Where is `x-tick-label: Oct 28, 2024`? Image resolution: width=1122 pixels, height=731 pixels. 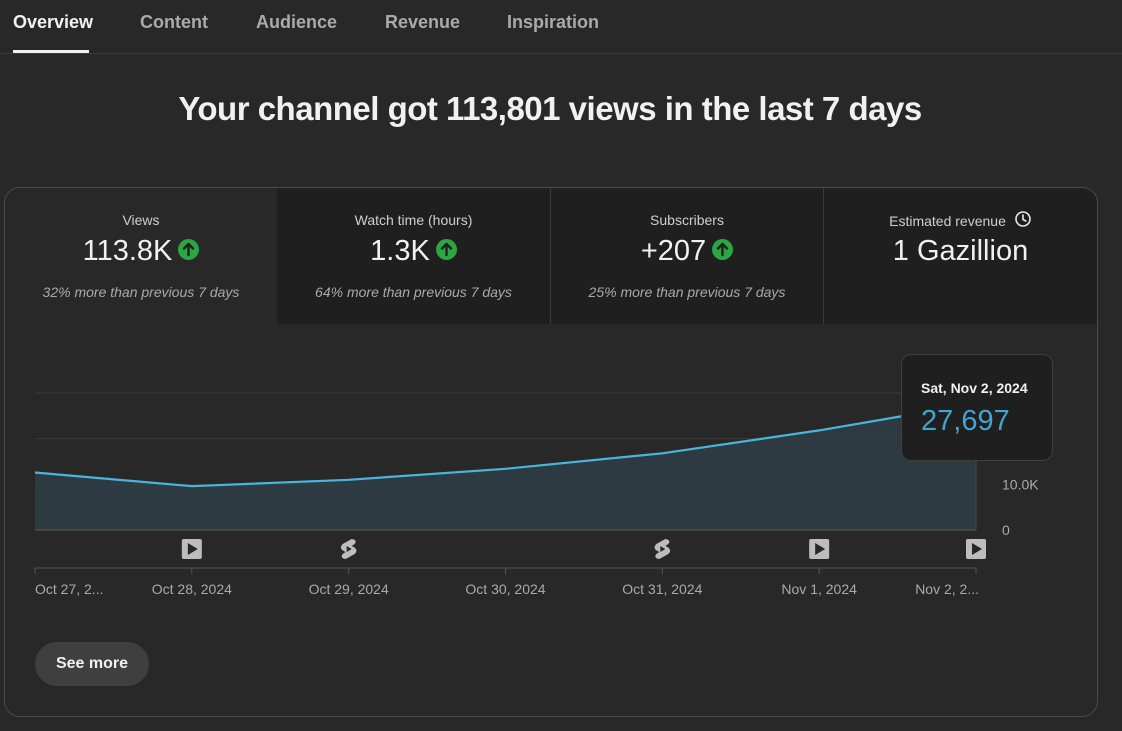 x-tick-label: Oct 28, 2024 is located at coordinates (192, 589).